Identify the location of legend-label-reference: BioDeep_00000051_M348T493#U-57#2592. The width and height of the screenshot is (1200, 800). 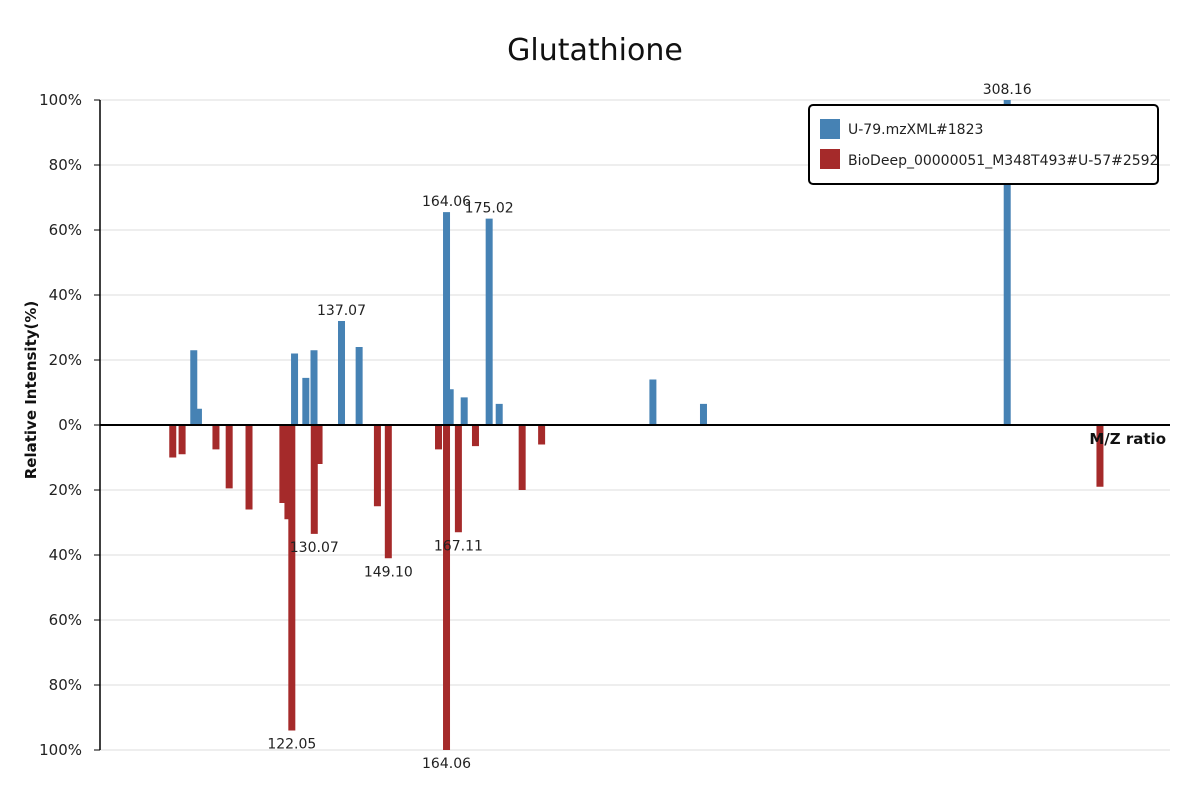
(1003, 161).